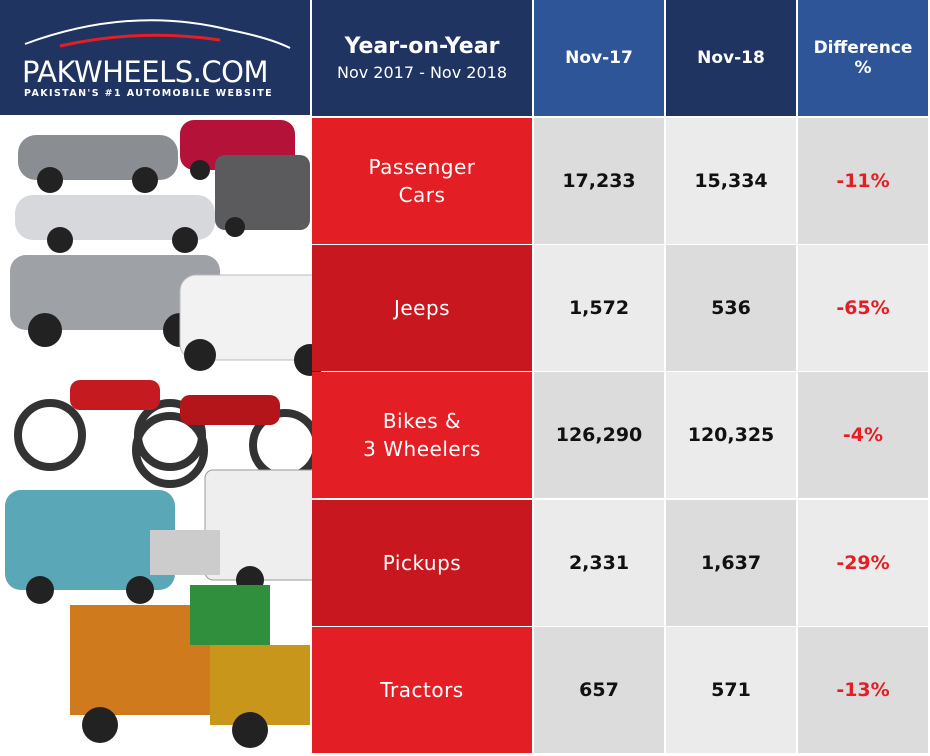 The height and width of the screenshot is (756, 930). I want to click on row-label-text: Pickups, so click(422, 562).